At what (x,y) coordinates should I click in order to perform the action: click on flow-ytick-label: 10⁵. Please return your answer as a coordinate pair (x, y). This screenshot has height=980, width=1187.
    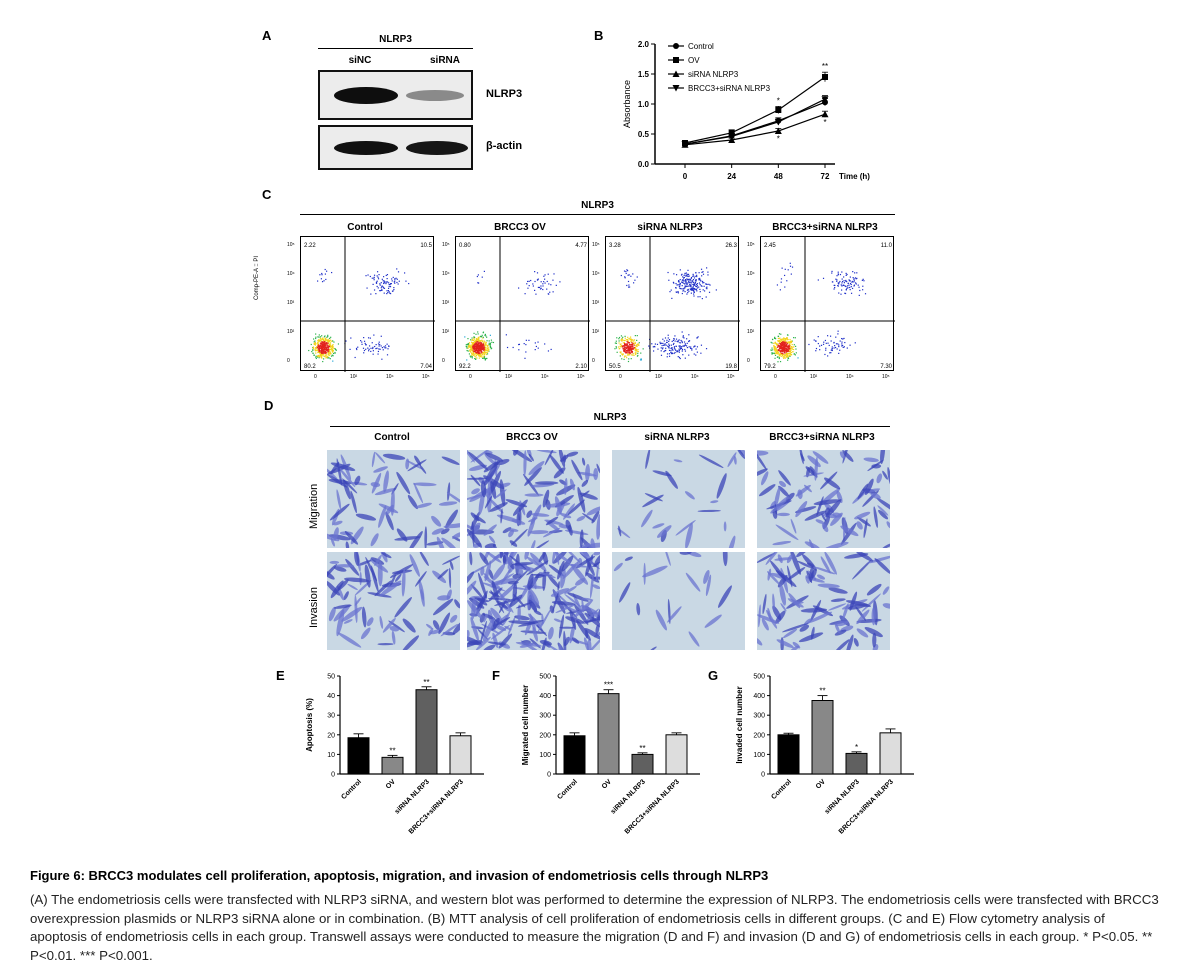
    Looking at the image, I should click on (291, 245).